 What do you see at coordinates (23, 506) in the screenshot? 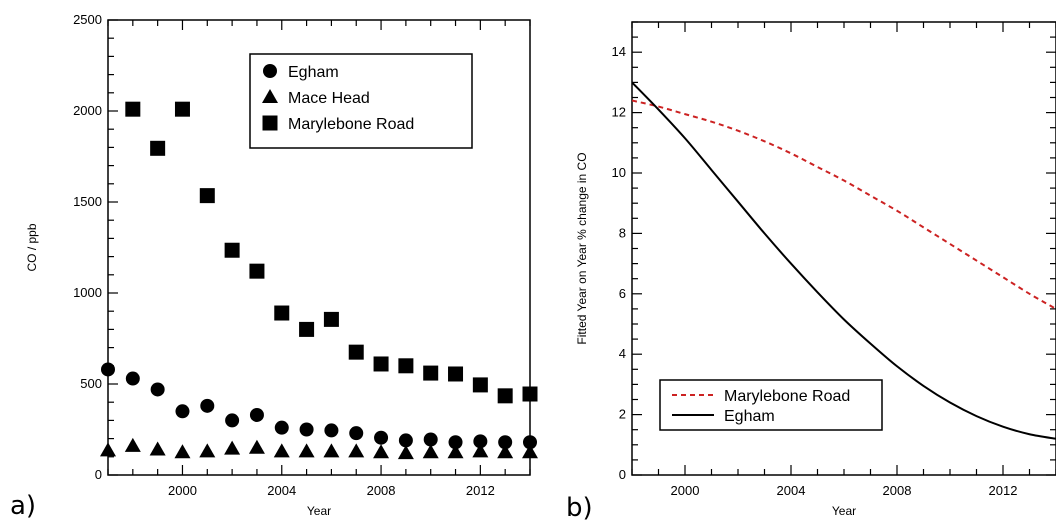
I see `panel-label: a)` at bounding box center [23, 506].